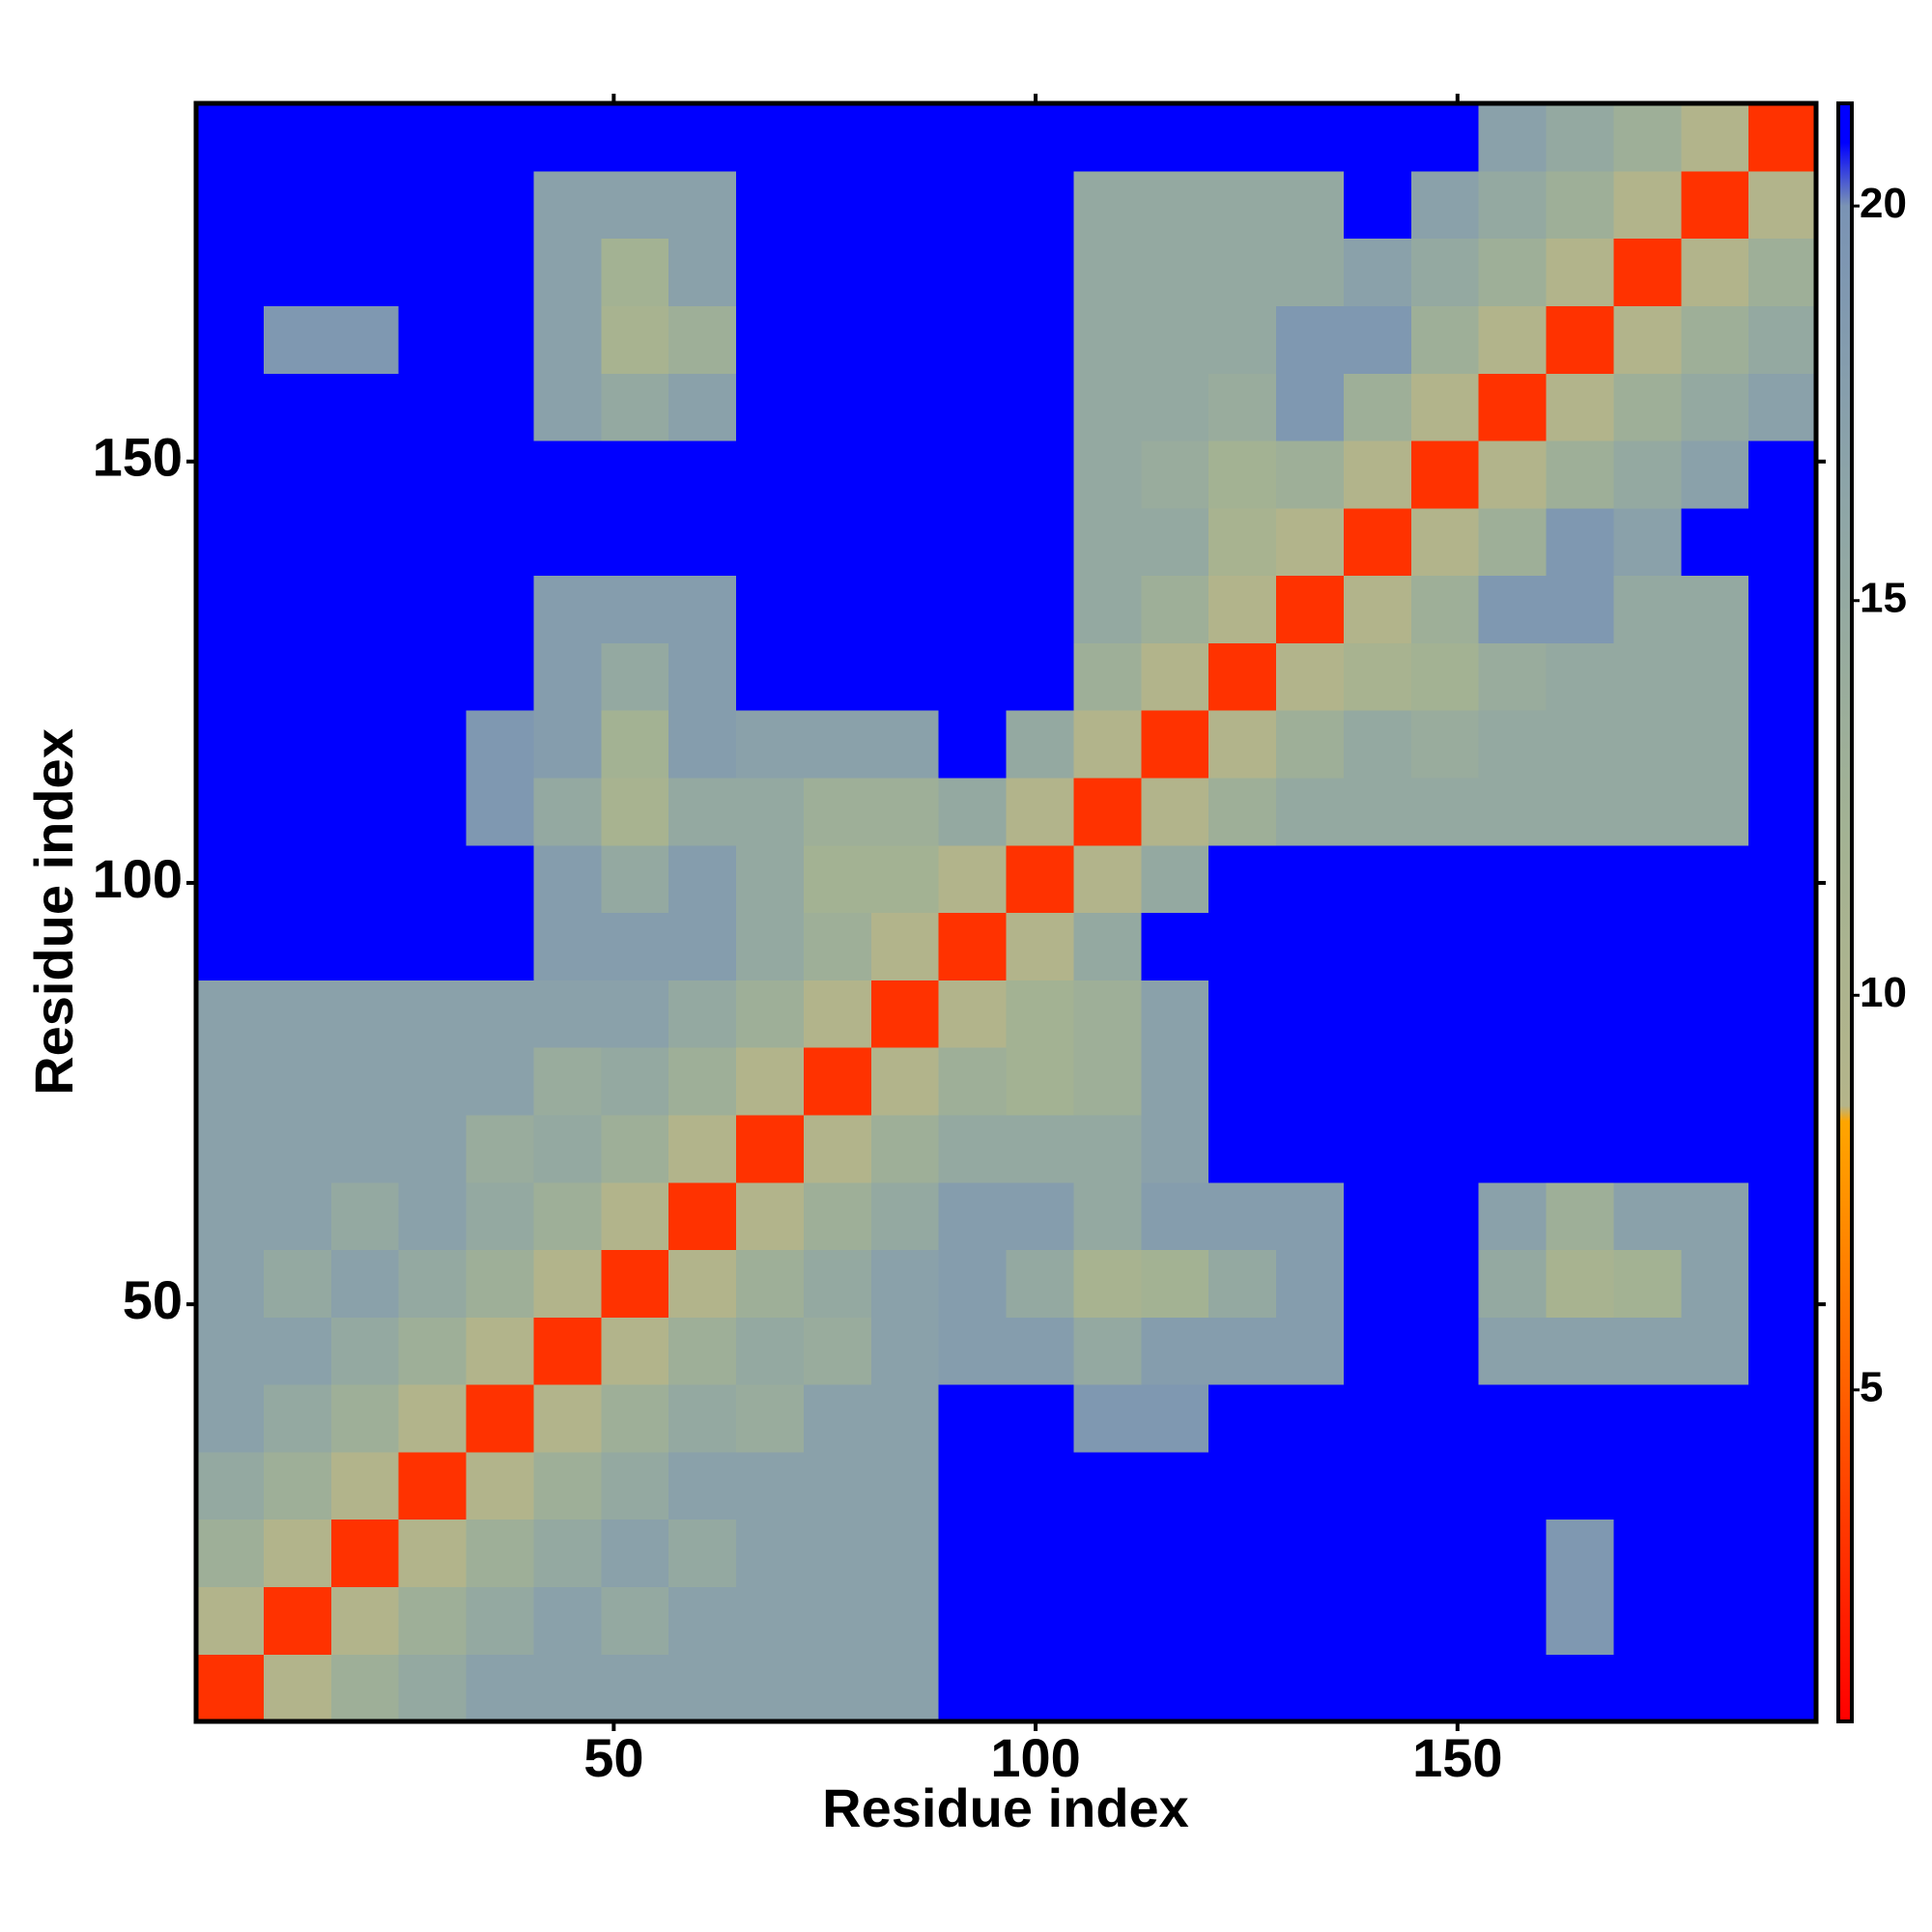 The image size is (1932, 1932). What do you see at coordinates (1883, 992) in the screenshot?
I see `colorbar-tick-label: 10` at bounding box center [1883, 992].